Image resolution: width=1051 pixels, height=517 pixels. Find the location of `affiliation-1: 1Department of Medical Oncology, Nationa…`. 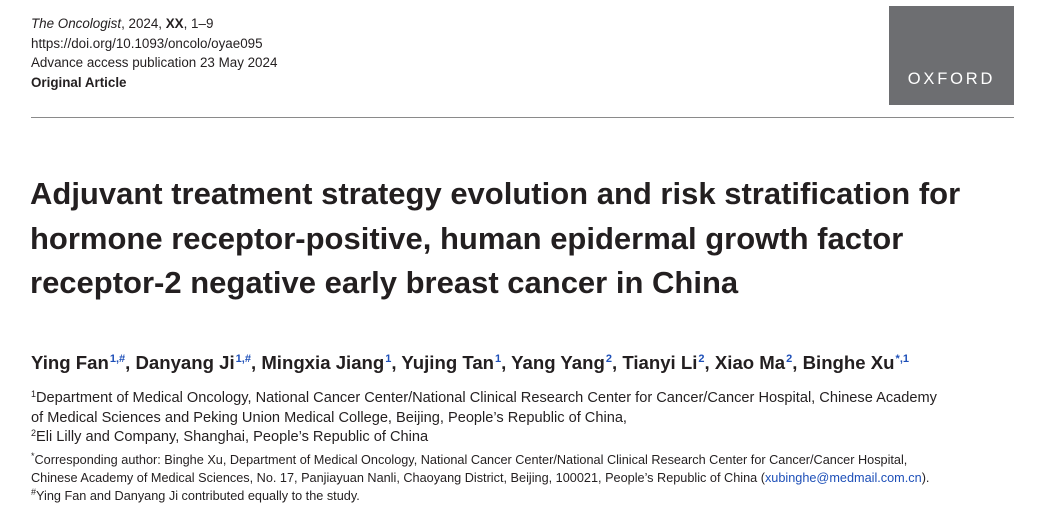

affiliation-1: 1Department of Medical Oncology, Nationa… is located at coordinates (484, 398).